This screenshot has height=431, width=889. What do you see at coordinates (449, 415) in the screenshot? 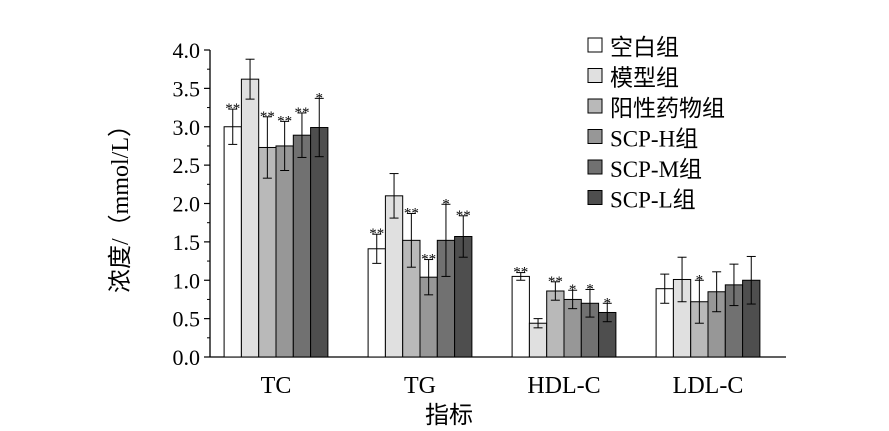
I see `x-axis-label: 指标` at bounding box center [449, 415].